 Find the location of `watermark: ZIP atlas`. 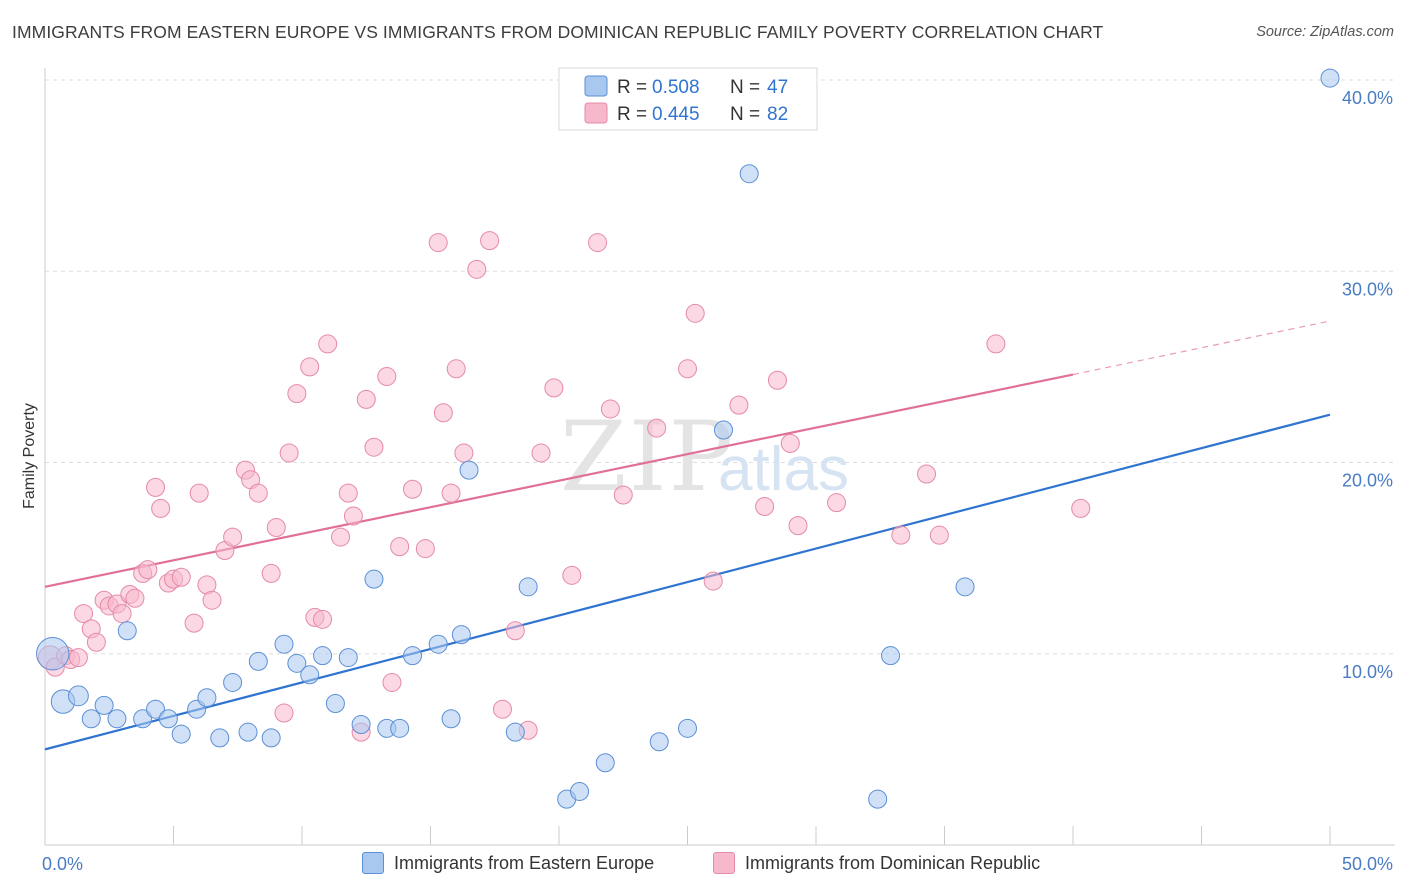

watermark: ZIP atlas is located at coordinates (704, 457).